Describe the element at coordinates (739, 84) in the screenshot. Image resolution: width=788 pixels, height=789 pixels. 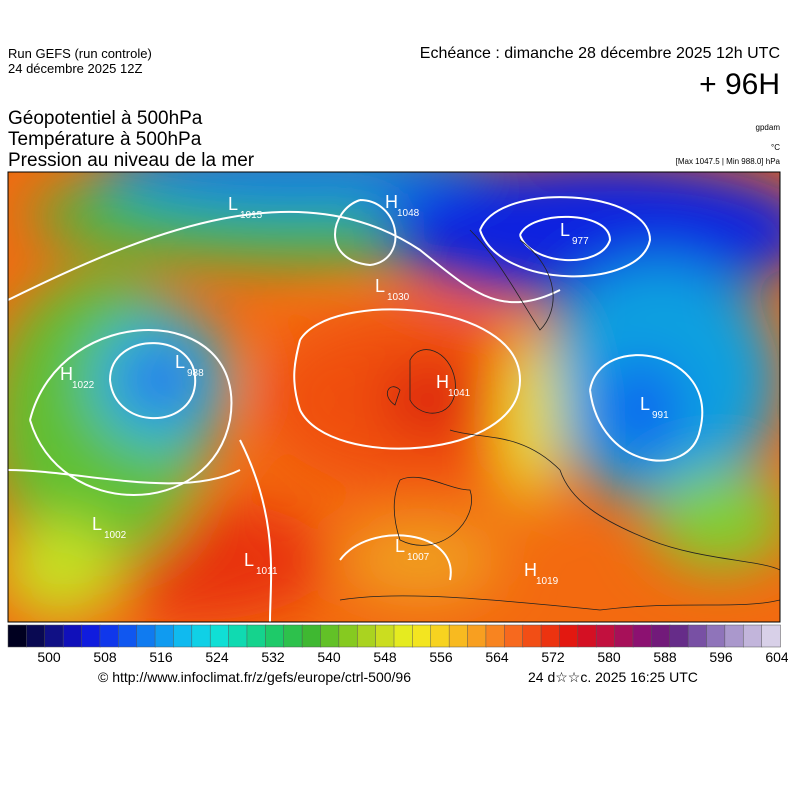
I see `lead-time: + 96H` at that location.